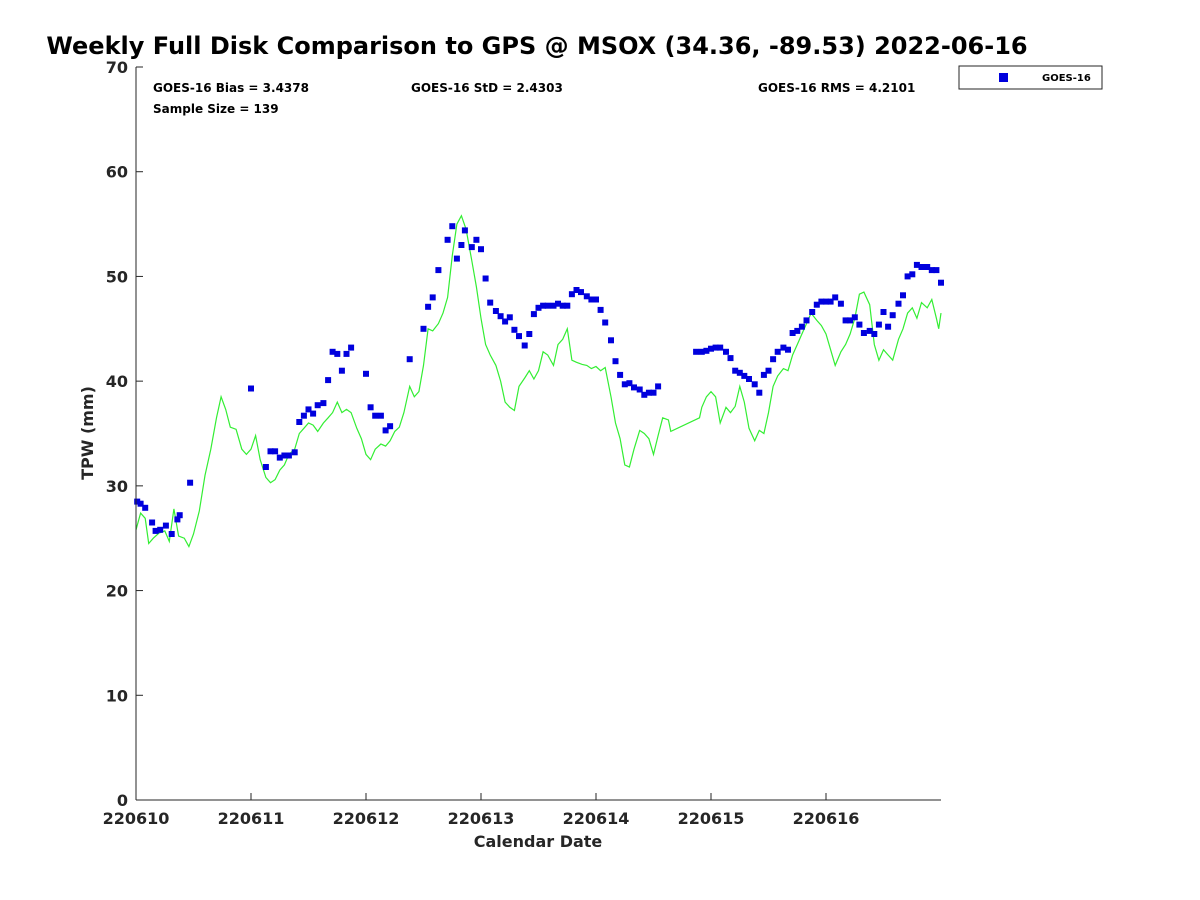 Image resolution: width=1200 pixels, height=900 pixels. I want to click on x-tick-label: 220611, so click(251, 818).